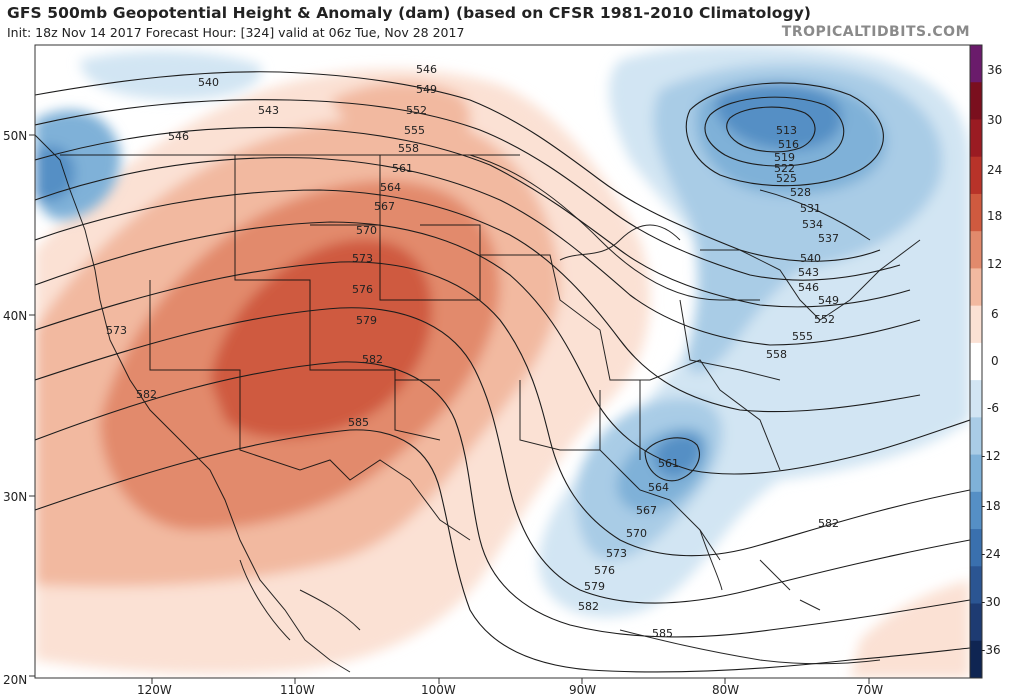 This screenshot has width=1024, height=696. I want to click on lon-label: 70W, so click(869, 689).